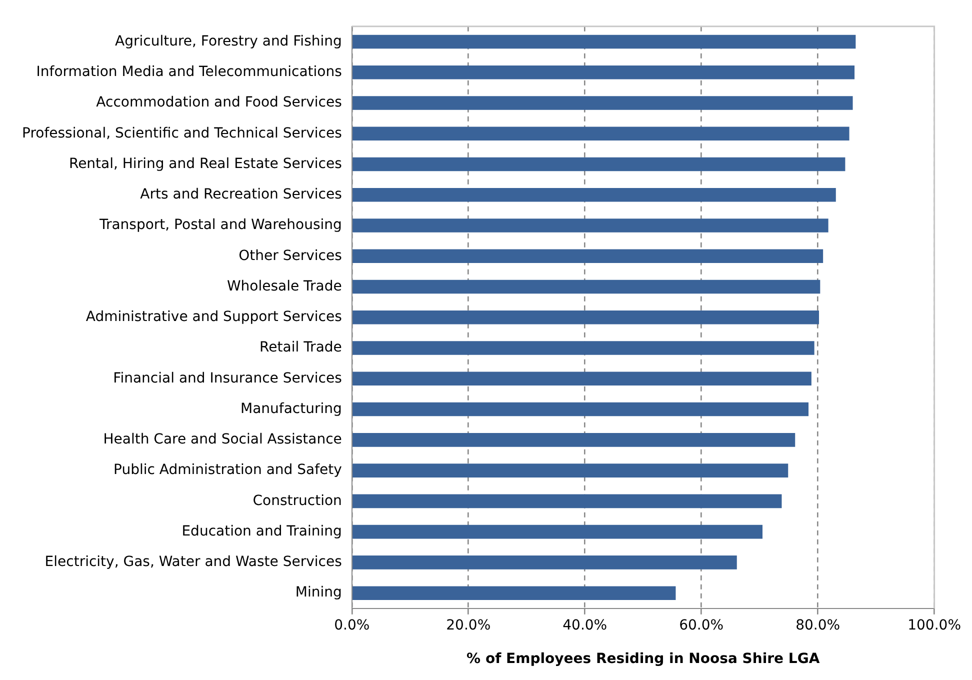 Image resolution: width=972 pixels, height=680 pixels. What do you see at coordinates (643, 659) in the screenshot?
I see `x-axis-title: % of Employees Residing in Noosa Shire LGA` at bounding box center [643, 659].